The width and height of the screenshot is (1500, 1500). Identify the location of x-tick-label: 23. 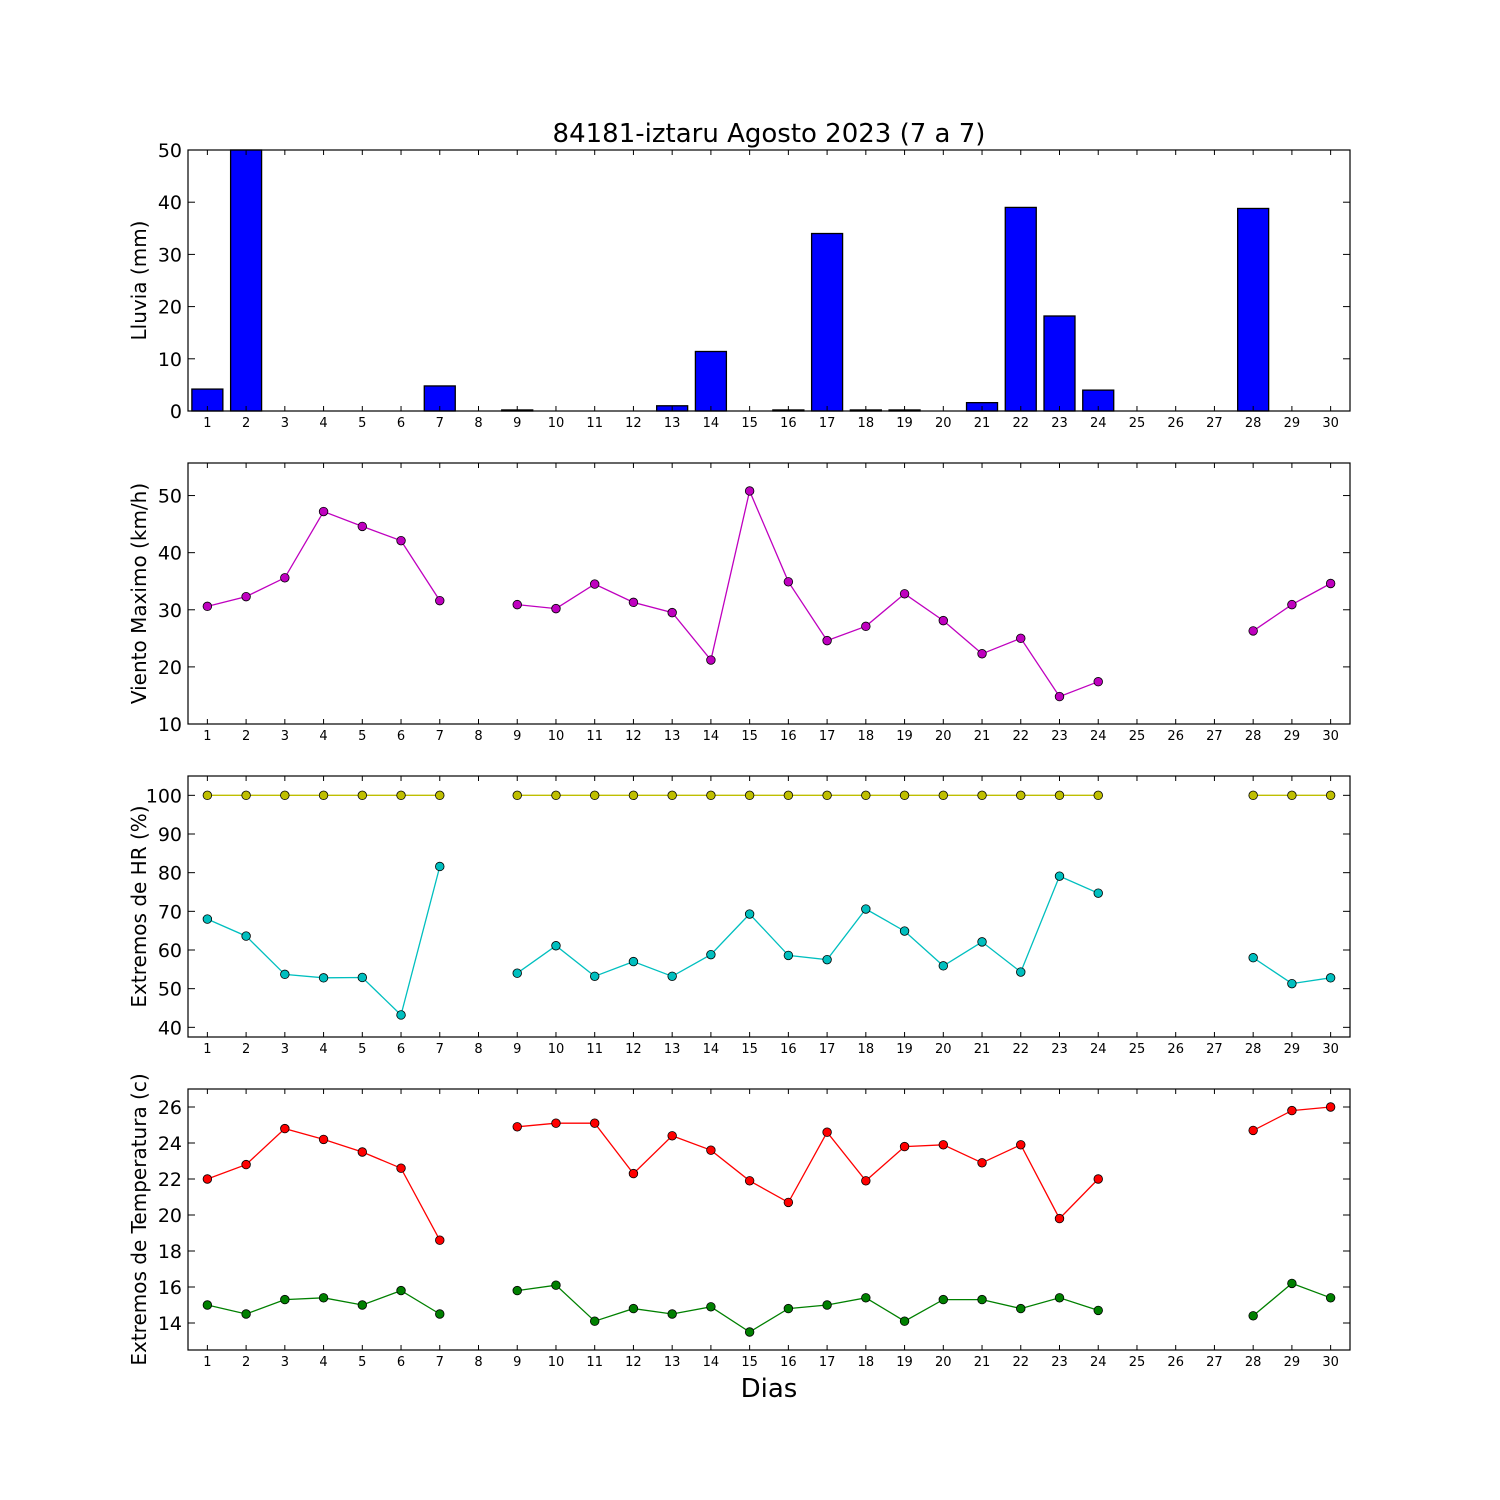
(1059, 1049).